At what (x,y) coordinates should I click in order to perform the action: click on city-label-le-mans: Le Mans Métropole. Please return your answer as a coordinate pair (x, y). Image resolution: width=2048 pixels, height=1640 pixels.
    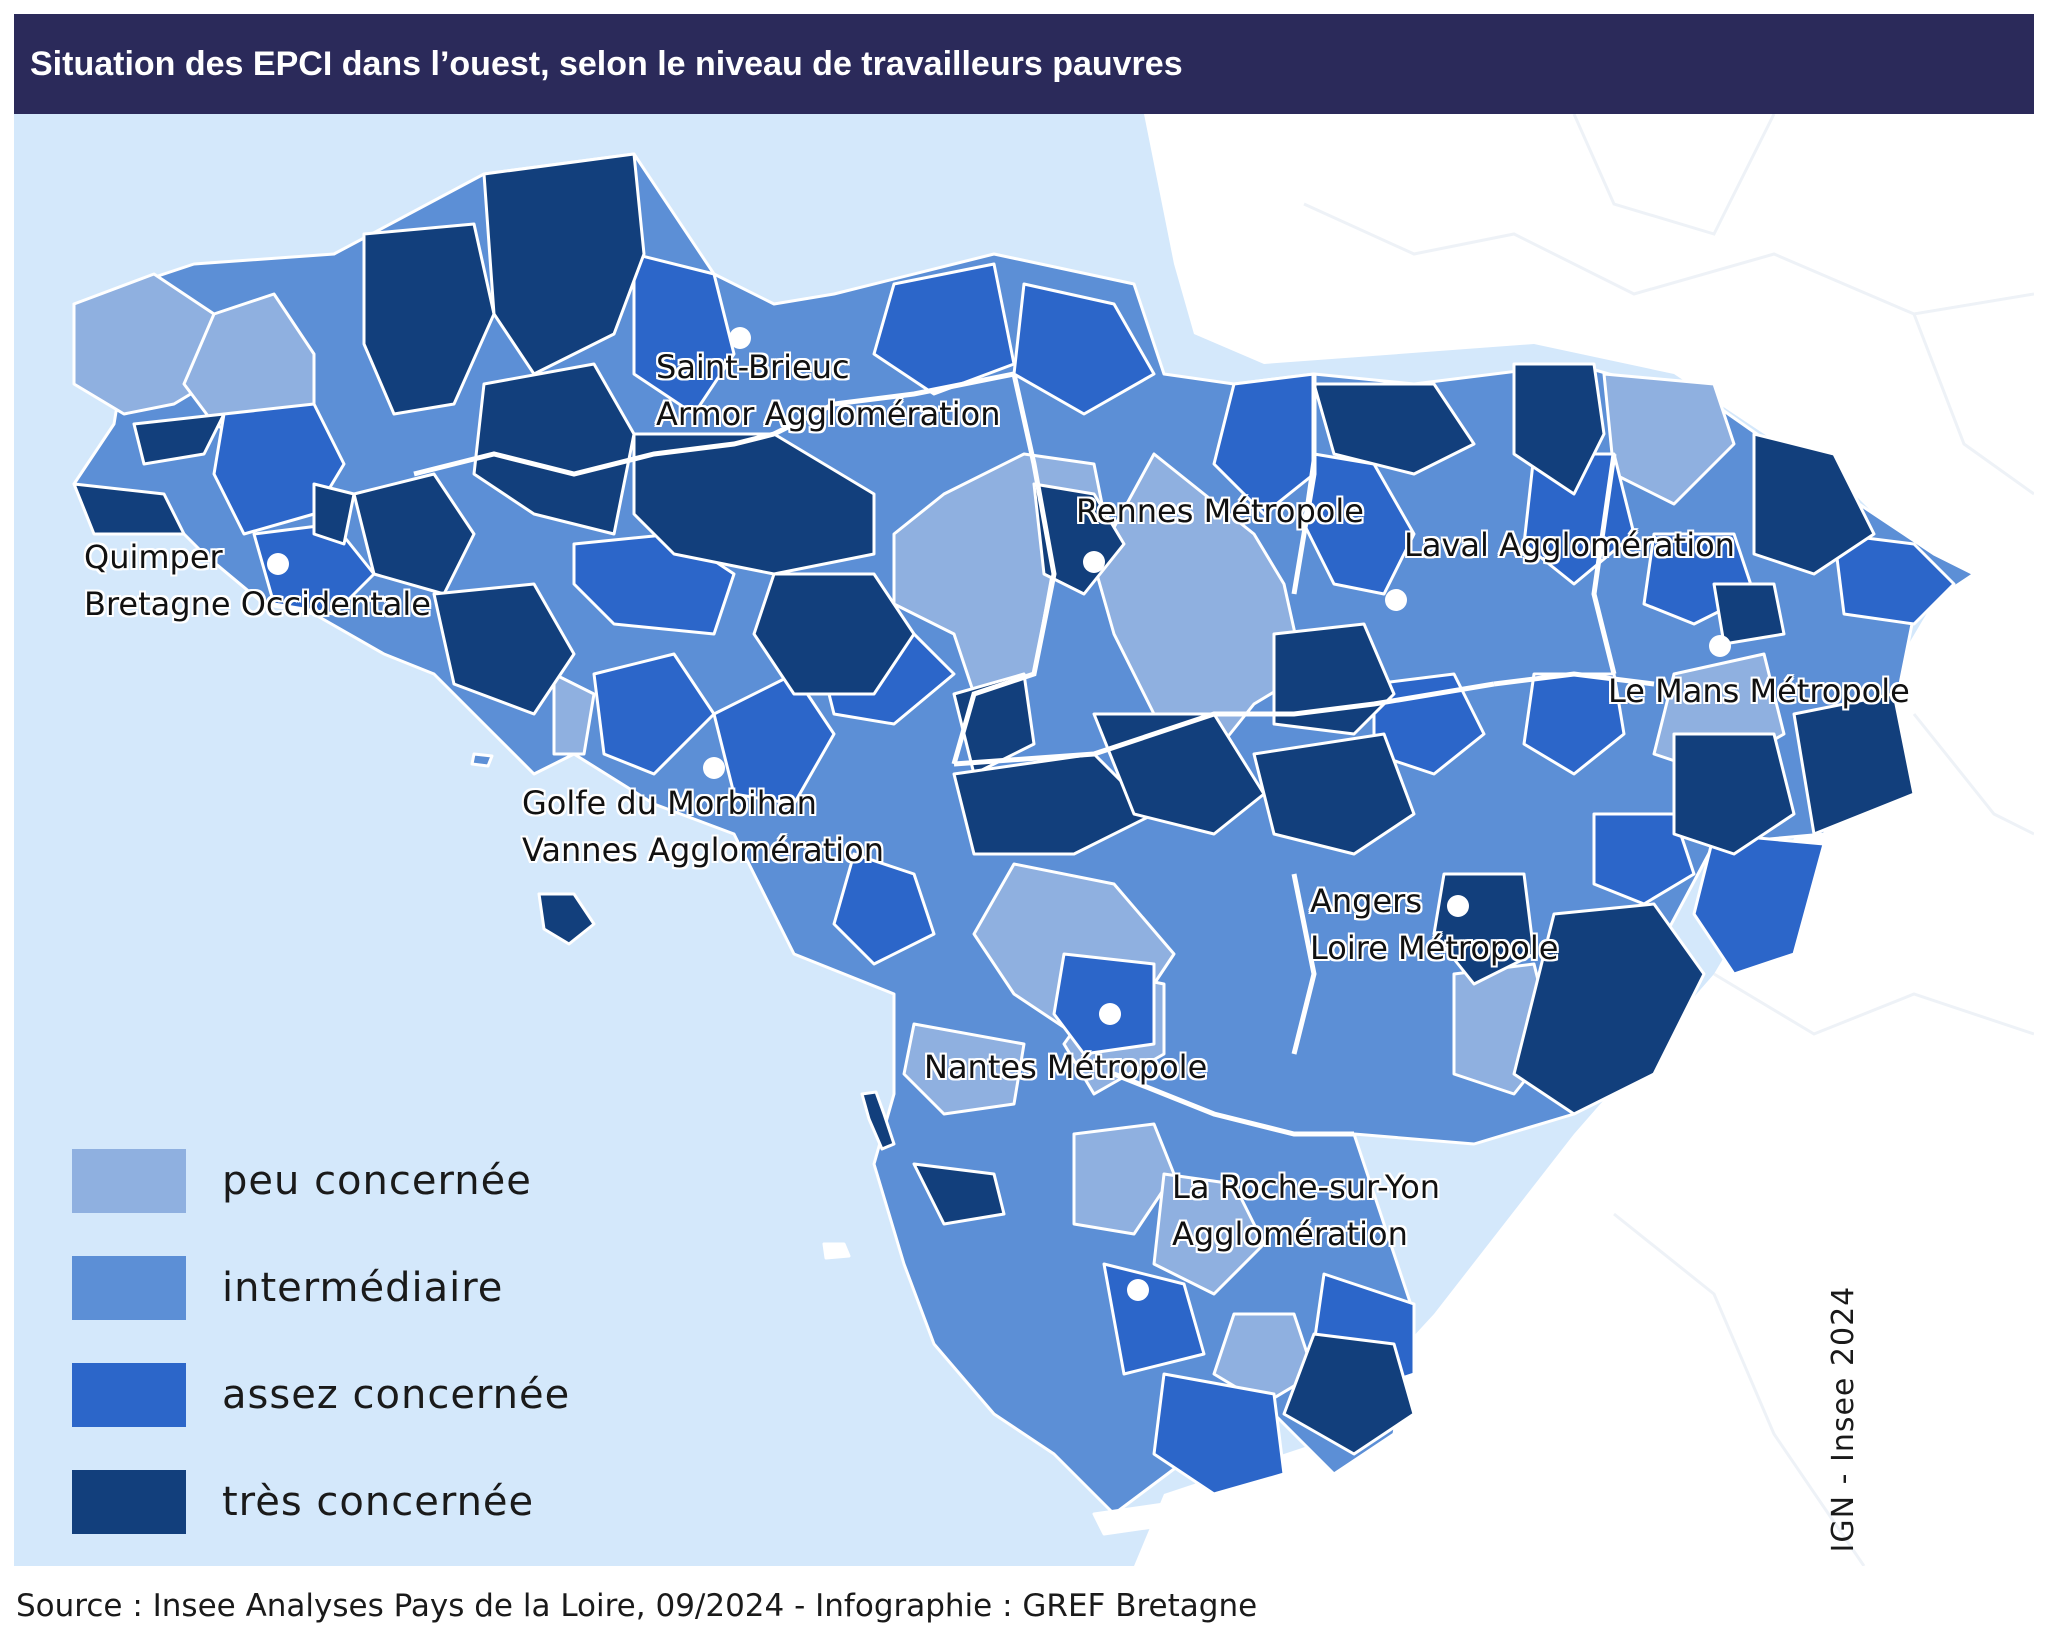
    Looking at the image, I should click on (1759, 691).